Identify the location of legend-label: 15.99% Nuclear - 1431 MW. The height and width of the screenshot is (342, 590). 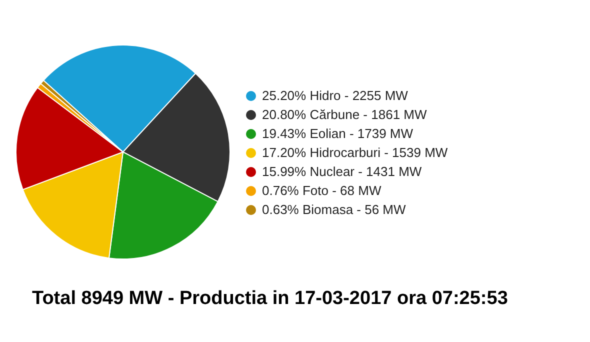
(342, 171).